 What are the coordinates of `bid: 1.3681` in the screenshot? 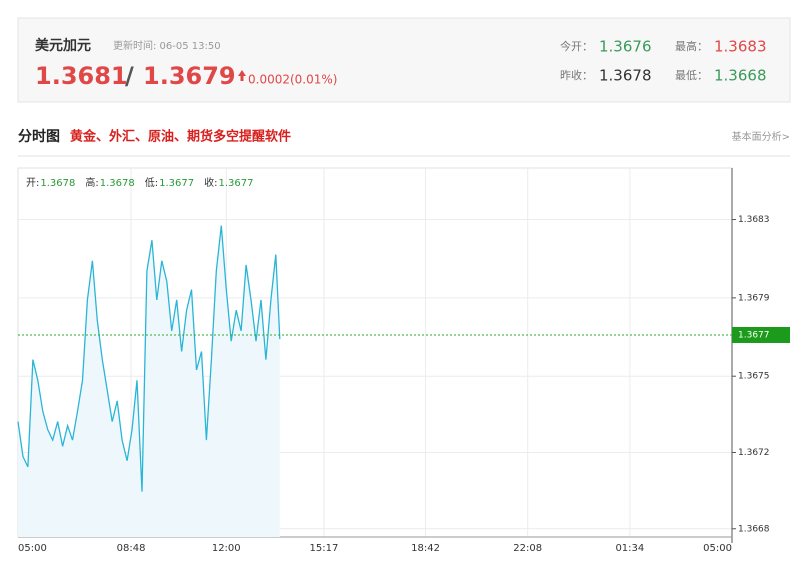 It's located at (81, 76).